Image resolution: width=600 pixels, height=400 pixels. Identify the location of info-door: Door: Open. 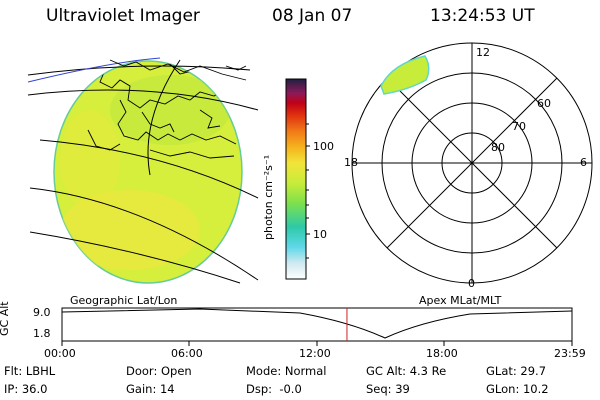
(159, 371).